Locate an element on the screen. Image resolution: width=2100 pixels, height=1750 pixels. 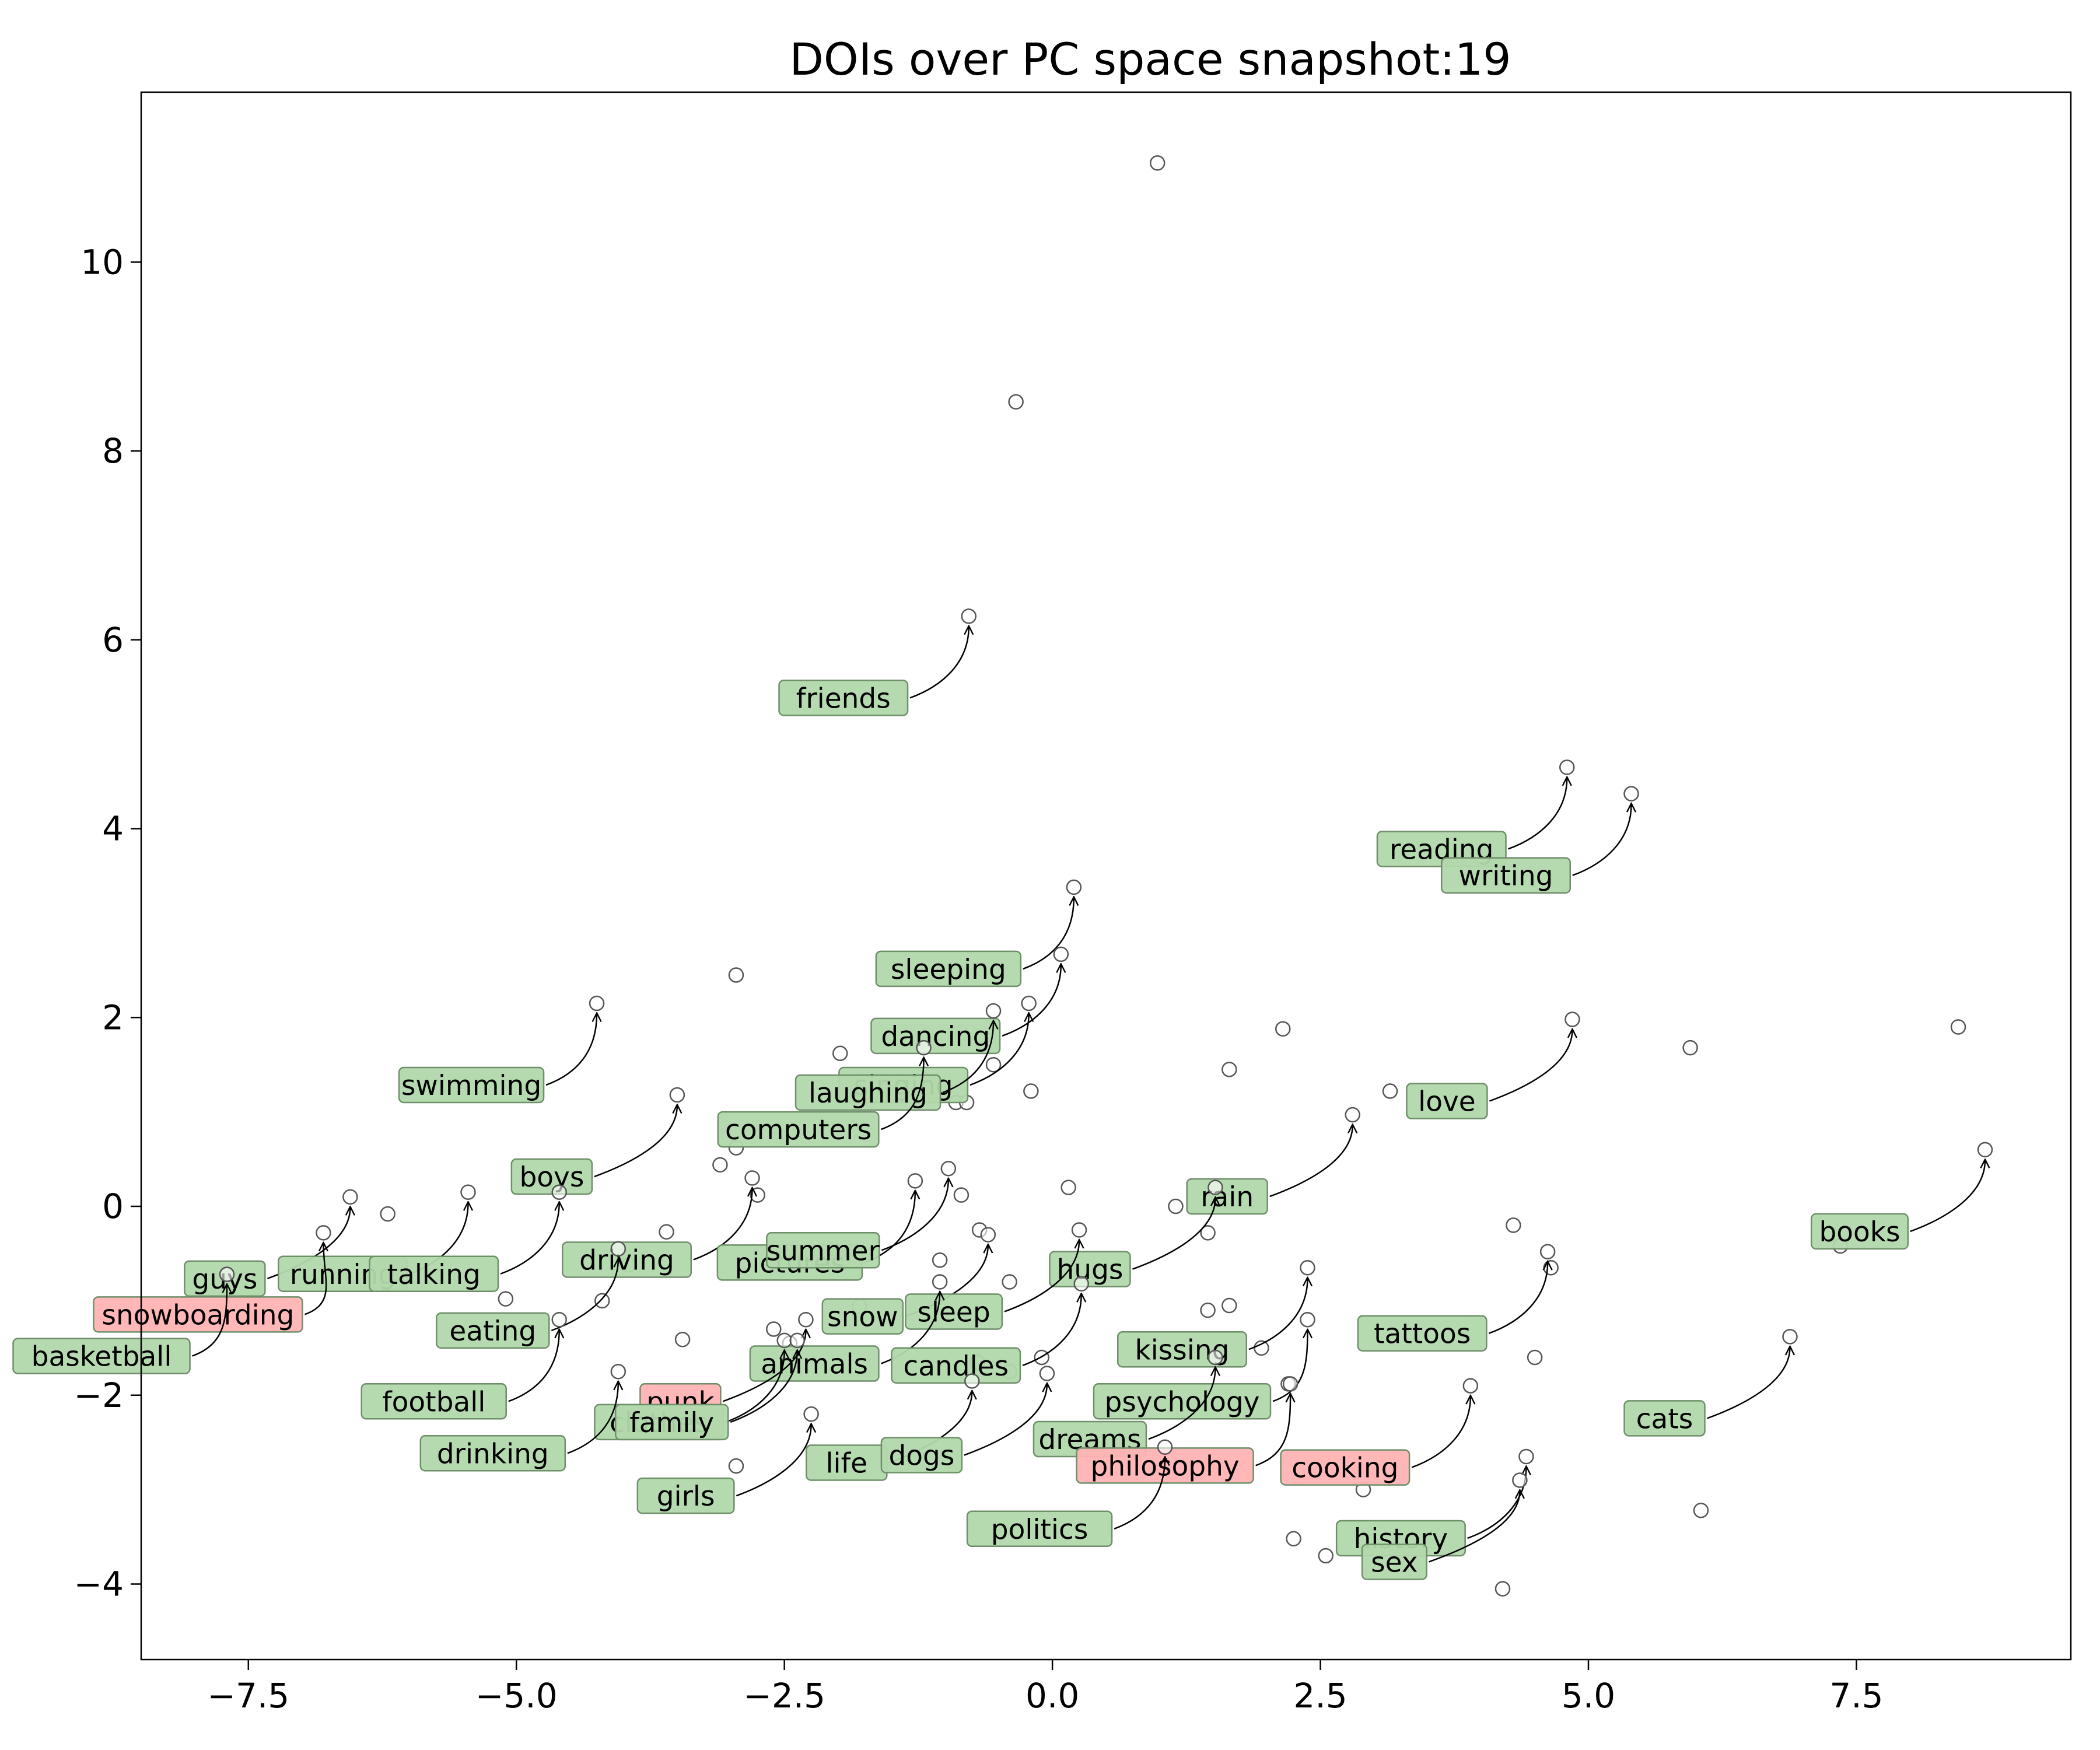
point-label: politics is located at coordinates (1039, 1530).